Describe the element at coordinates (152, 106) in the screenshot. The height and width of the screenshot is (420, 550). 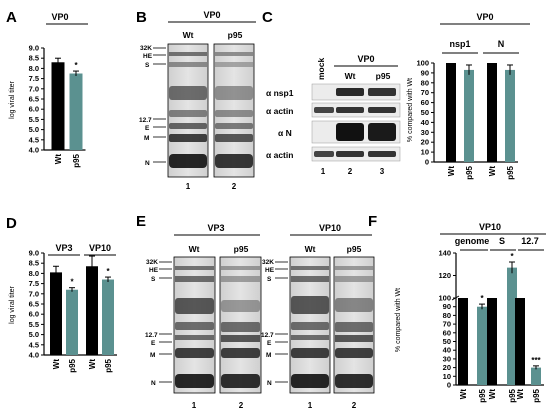
I see `gel-b-markers: 32K HE S 12.7 E M N` at that location.